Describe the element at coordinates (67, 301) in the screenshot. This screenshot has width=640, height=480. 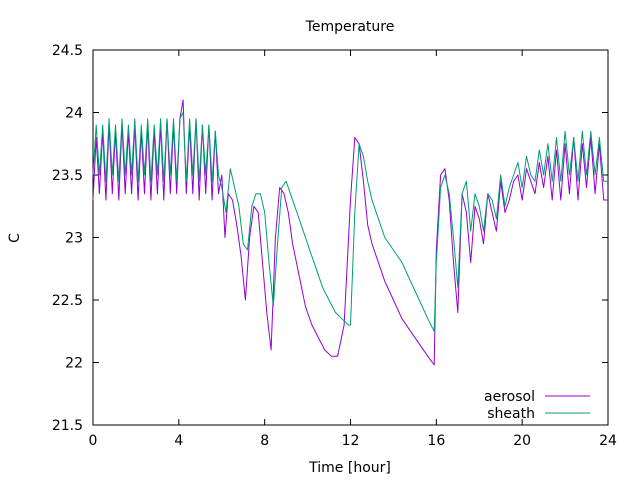
I see `y-tick-label: 22.5` at that location.